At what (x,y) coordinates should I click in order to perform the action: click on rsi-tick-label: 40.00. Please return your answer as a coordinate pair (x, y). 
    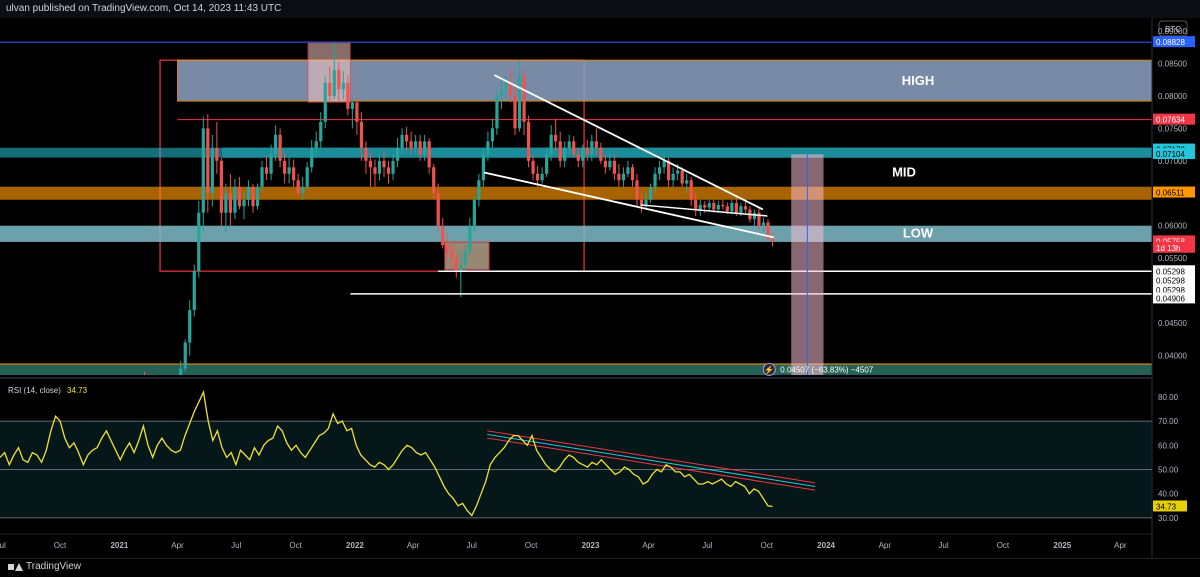
    Looking at the image, I should click on (1168, 494).